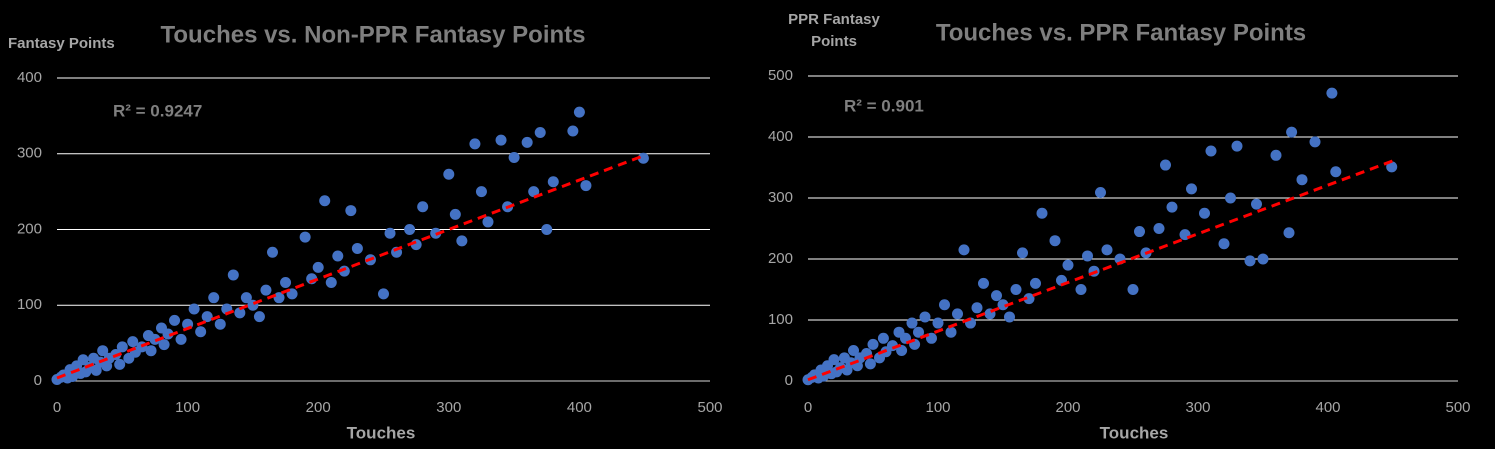  What do you see at coordinates (373, 34) in the screenshot?
I see `chart-title: Touches vs. Non-PPR Fantasy Points` at bounding box center [373, 34].